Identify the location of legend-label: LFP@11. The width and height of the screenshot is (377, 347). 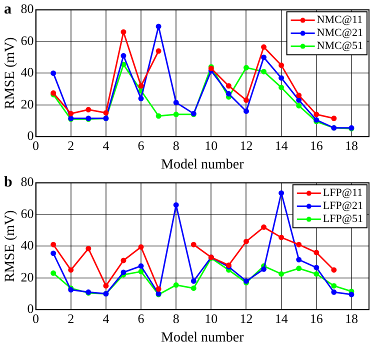
(342, 193).